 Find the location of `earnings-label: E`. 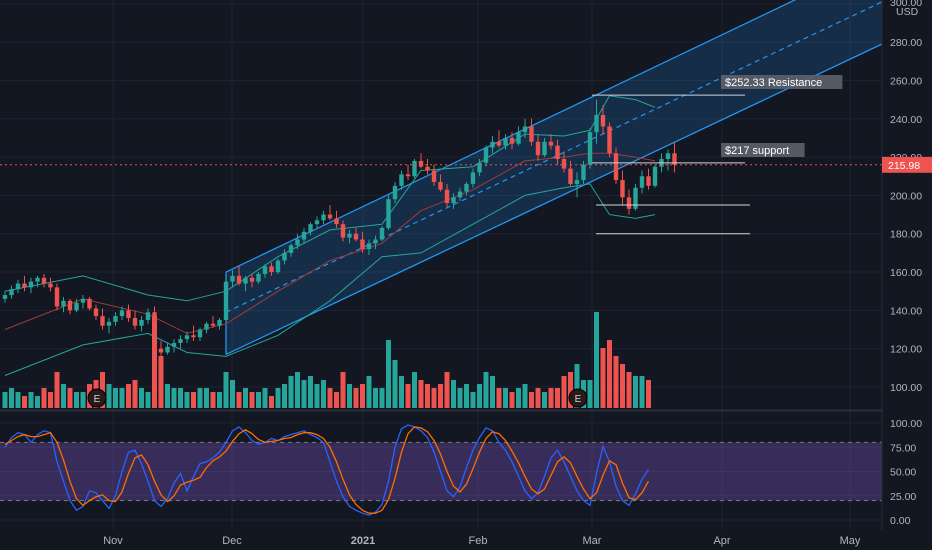

earnings-label: E is located at coordinates (578, 399).